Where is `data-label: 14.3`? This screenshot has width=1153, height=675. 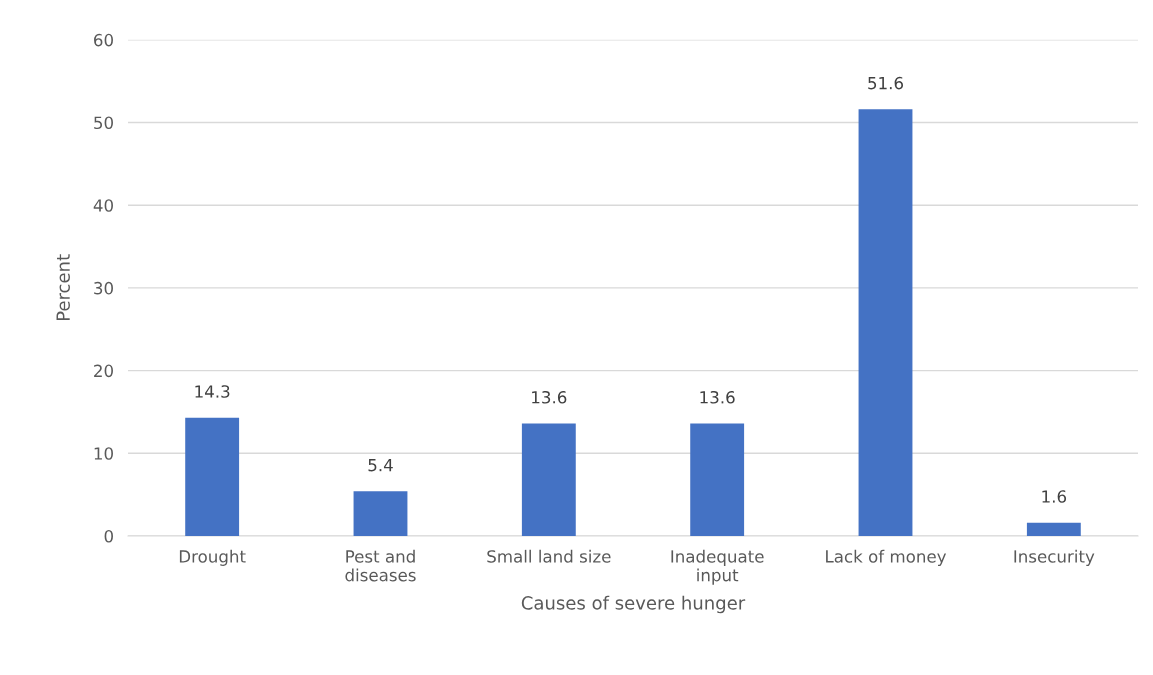
data-label: 14.3 is located at coordinates (212, 391).